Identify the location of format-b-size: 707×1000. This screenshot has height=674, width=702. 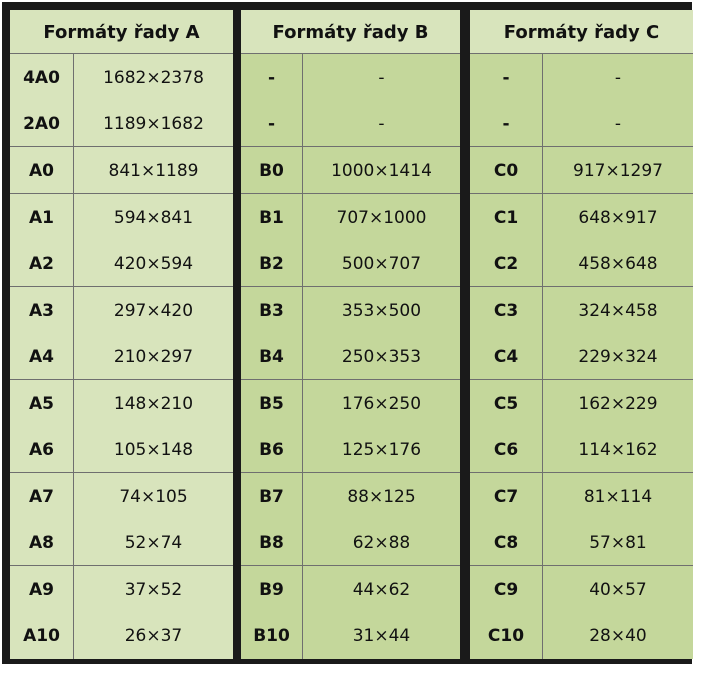
(381, 217).